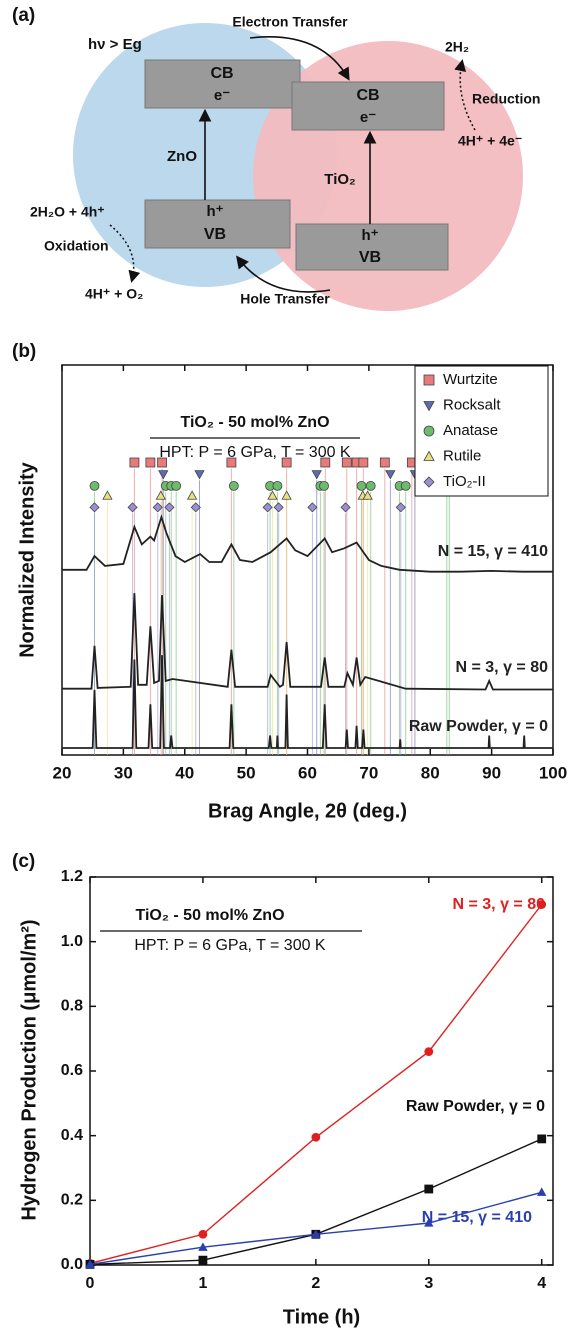 The image size is (574, 1336). I want to click on electron-arrow, so click(299, 58).